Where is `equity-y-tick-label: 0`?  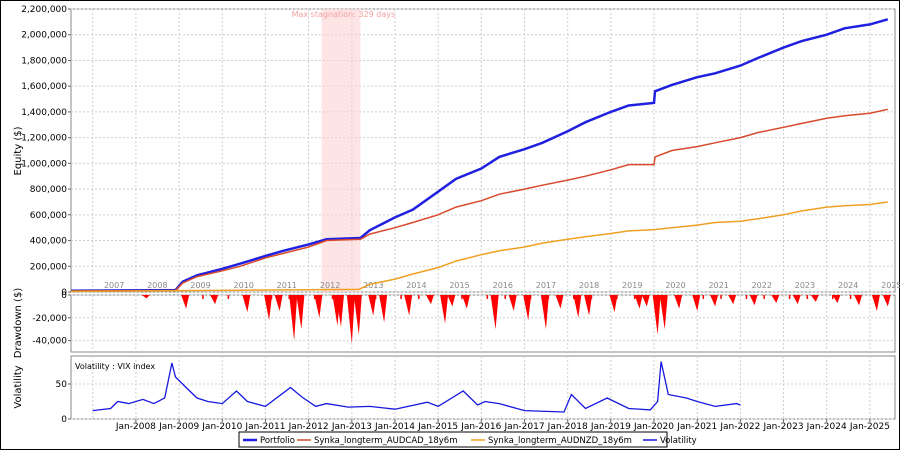
equity-y-tick-label: 0 is located at coordinates (64, 293).